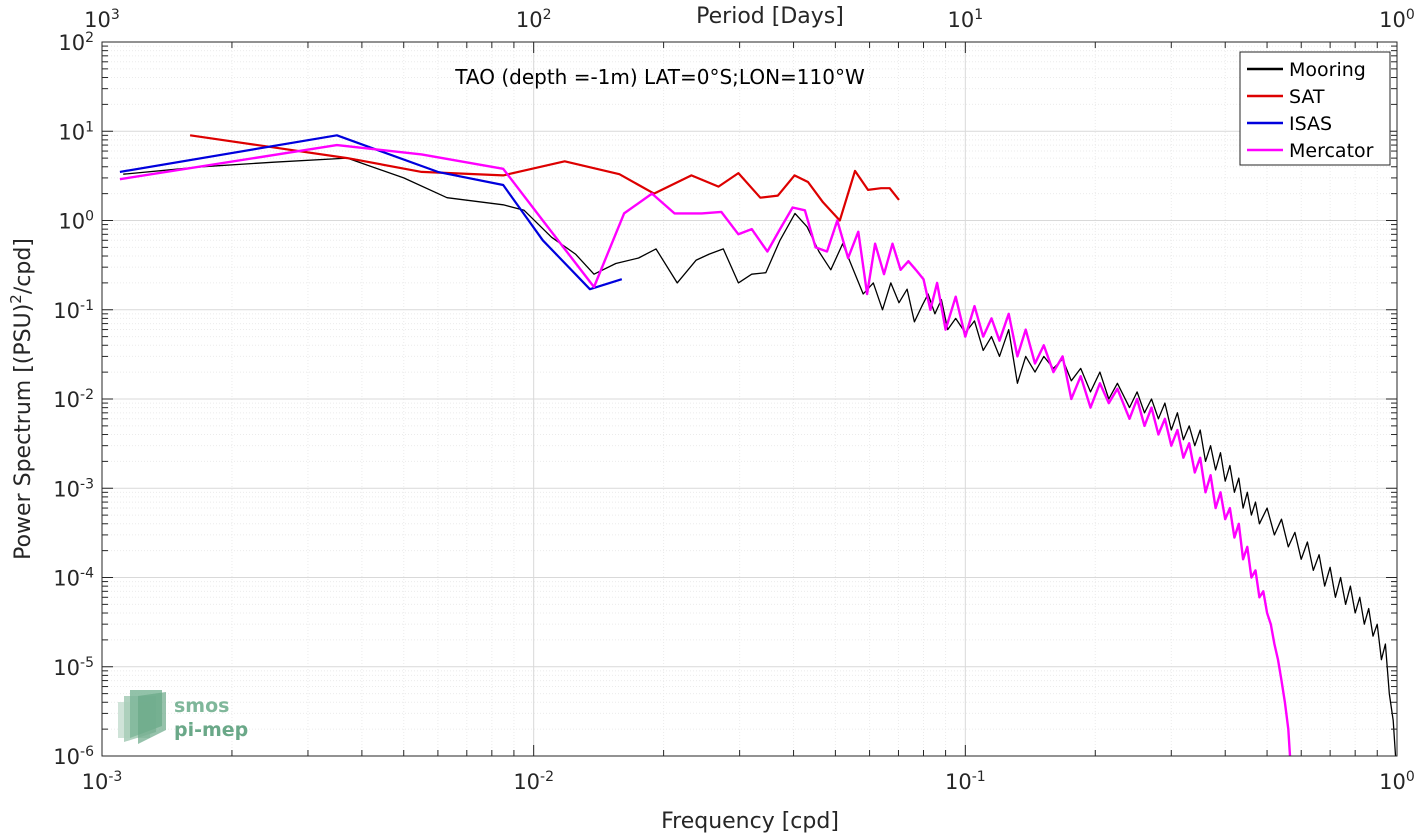 This screenshot has width=1424, height=834. Describe the element at coordinates (547, 15) in the screenshot. I see `top-tick-label-exp: 2` at that location.